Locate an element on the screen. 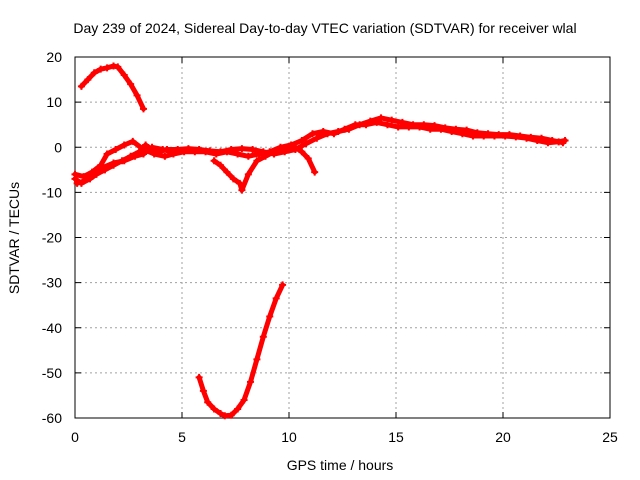 Image resolution: width=640 pixels, height=480 pixels. y-tick-label: 20 is located at coordinates (54, 57).